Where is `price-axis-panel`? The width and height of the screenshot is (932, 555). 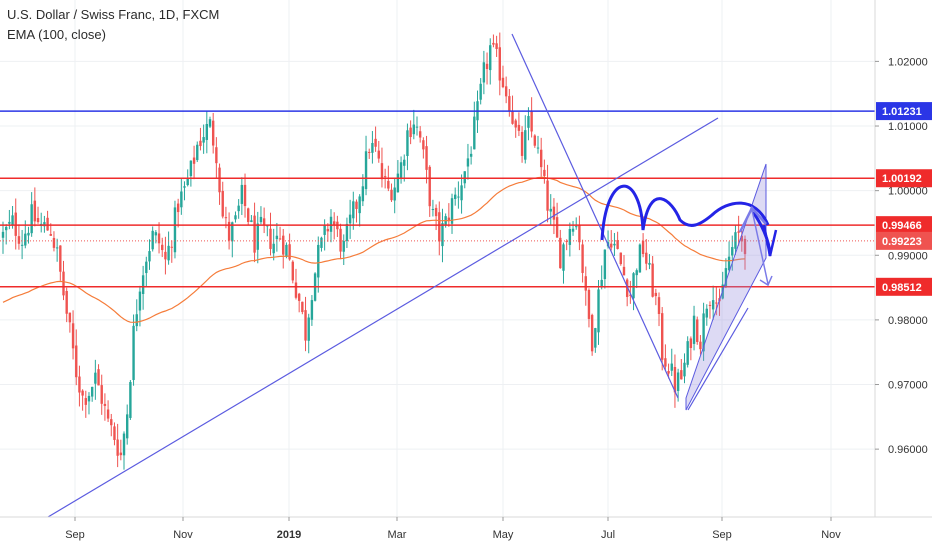
price-axis-panel is located at coordinates (903, 275).